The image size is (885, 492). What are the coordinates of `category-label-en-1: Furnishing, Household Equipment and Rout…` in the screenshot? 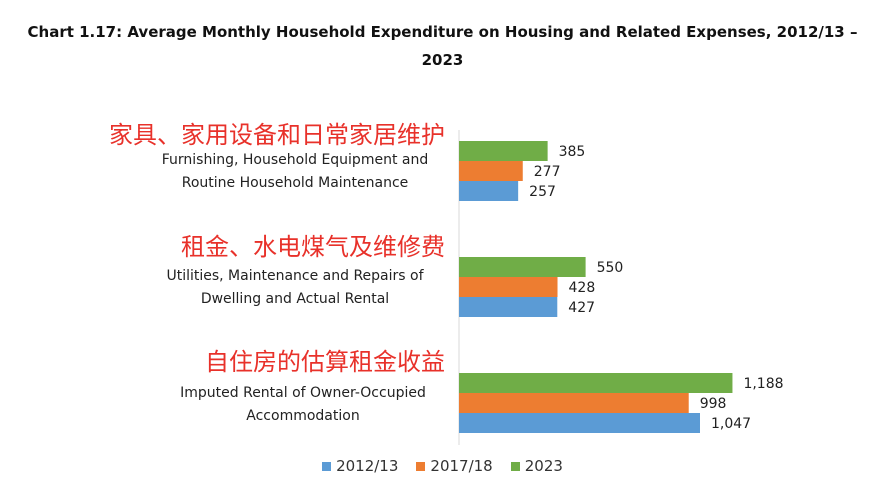 It's located at (295, 171).